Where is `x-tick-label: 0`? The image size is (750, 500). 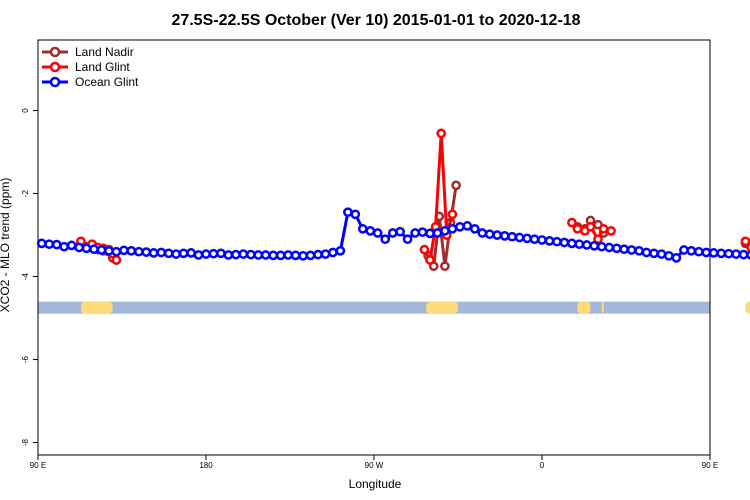
x-tick-label: 0 is located at coordinates (542, 465).